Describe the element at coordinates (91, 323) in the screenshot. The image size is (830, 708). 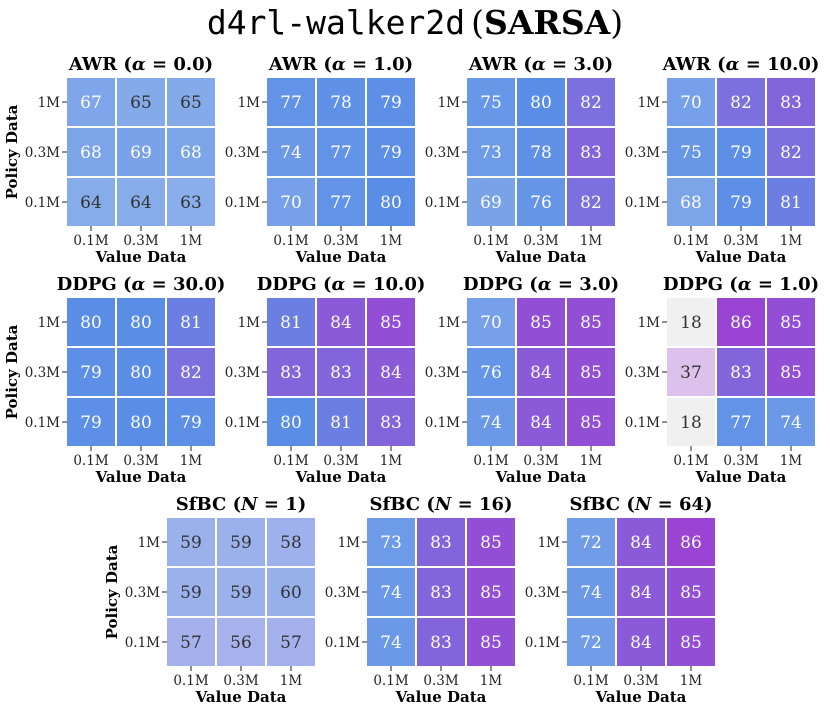
I see `cell-value-label: 80` at that location.